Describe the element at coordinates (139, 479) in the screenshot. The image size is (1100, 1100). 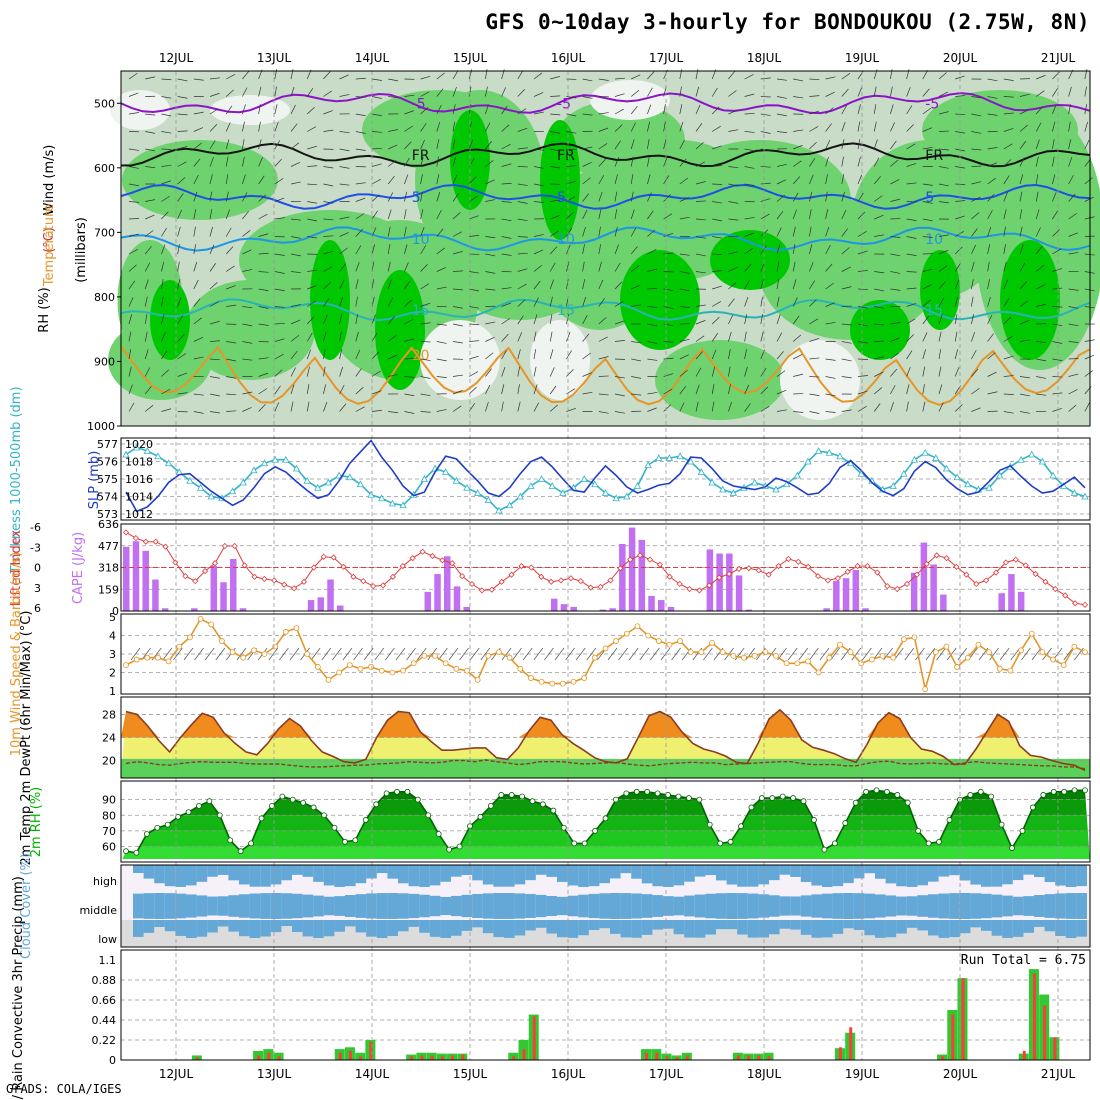
I see `ytick-label-right: 1016` at that location.